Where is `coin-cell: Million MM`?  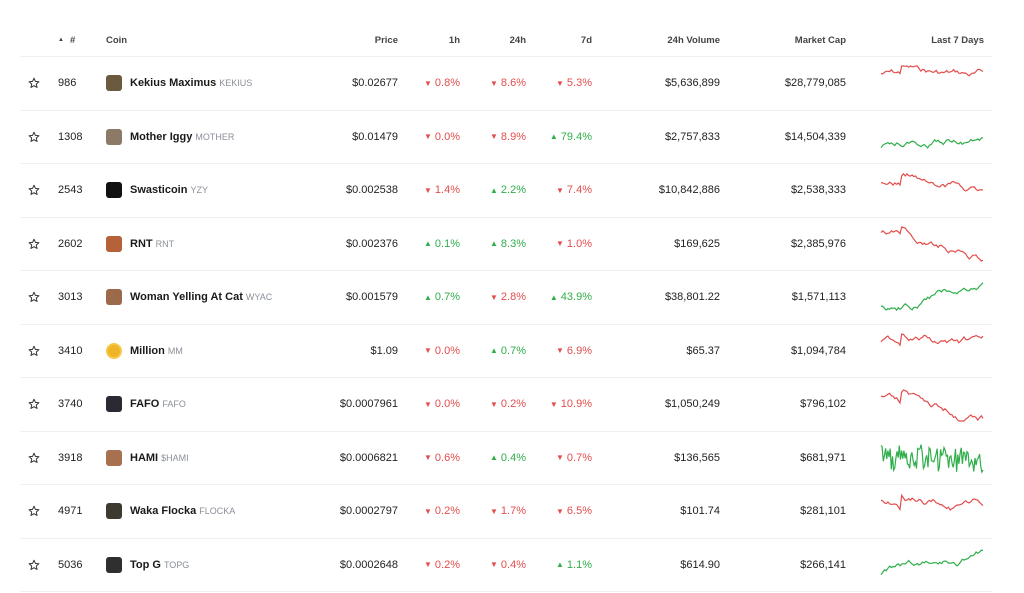
coin-cell: Million MM is located at coordinates (236, 351).